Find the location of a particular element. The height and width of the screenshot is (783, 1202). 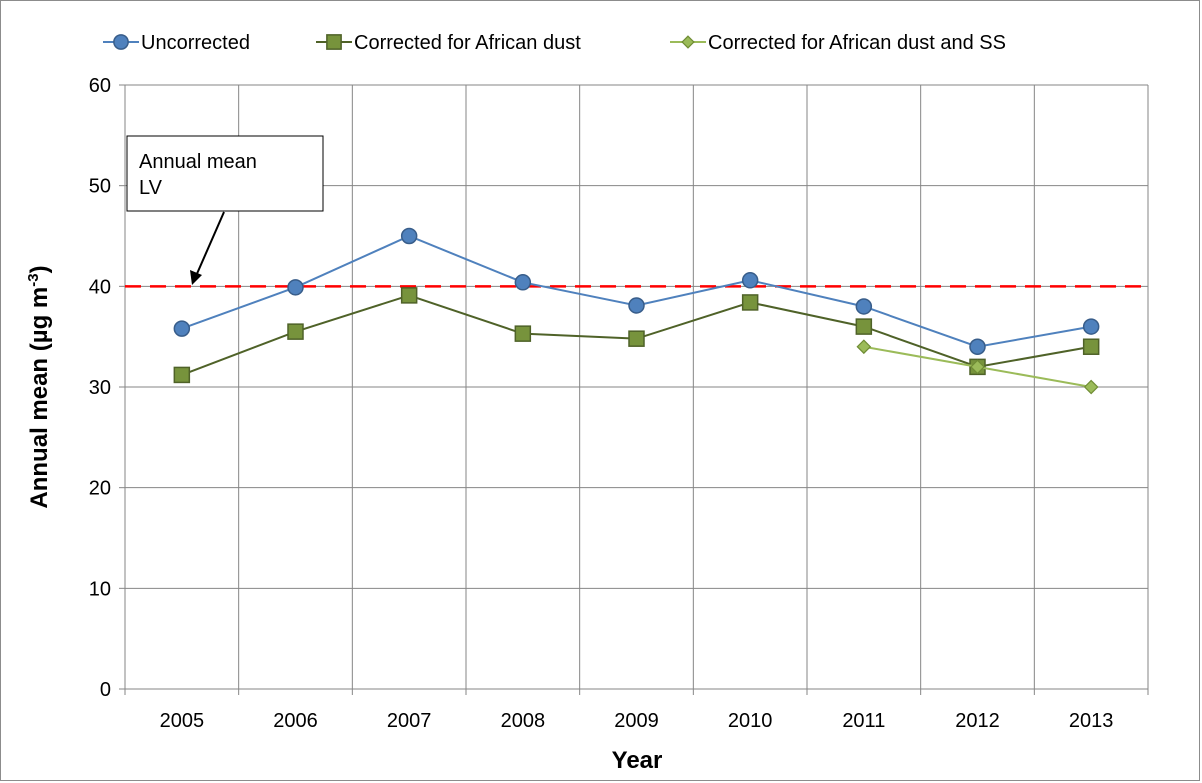

annotation: Annual mean LV is located at coordinates (225, 210).